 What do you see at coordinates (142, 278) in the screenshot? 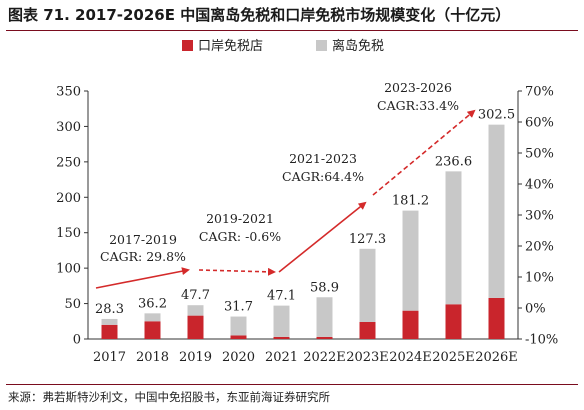
I see `trend-arrow-2017-2019` at bounding box center [142, 278].